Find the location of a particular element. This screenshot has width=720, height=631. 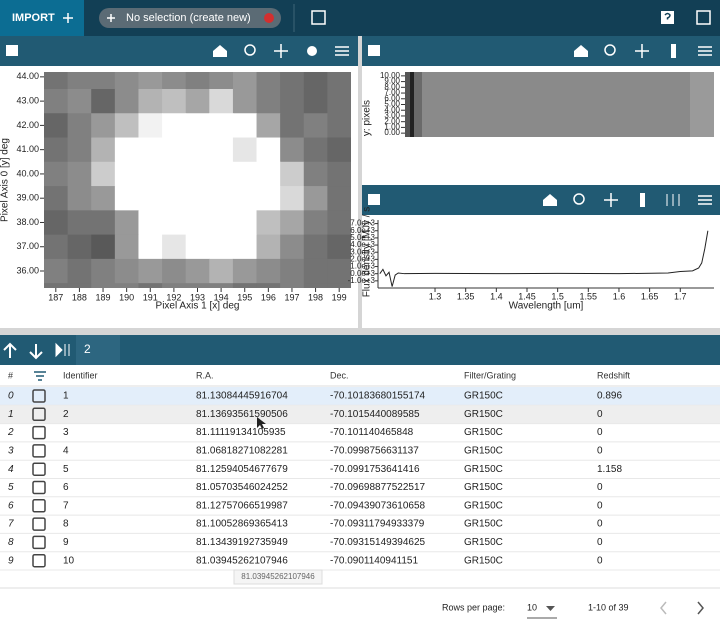

row-highlight is located at coordinates (360, 396).